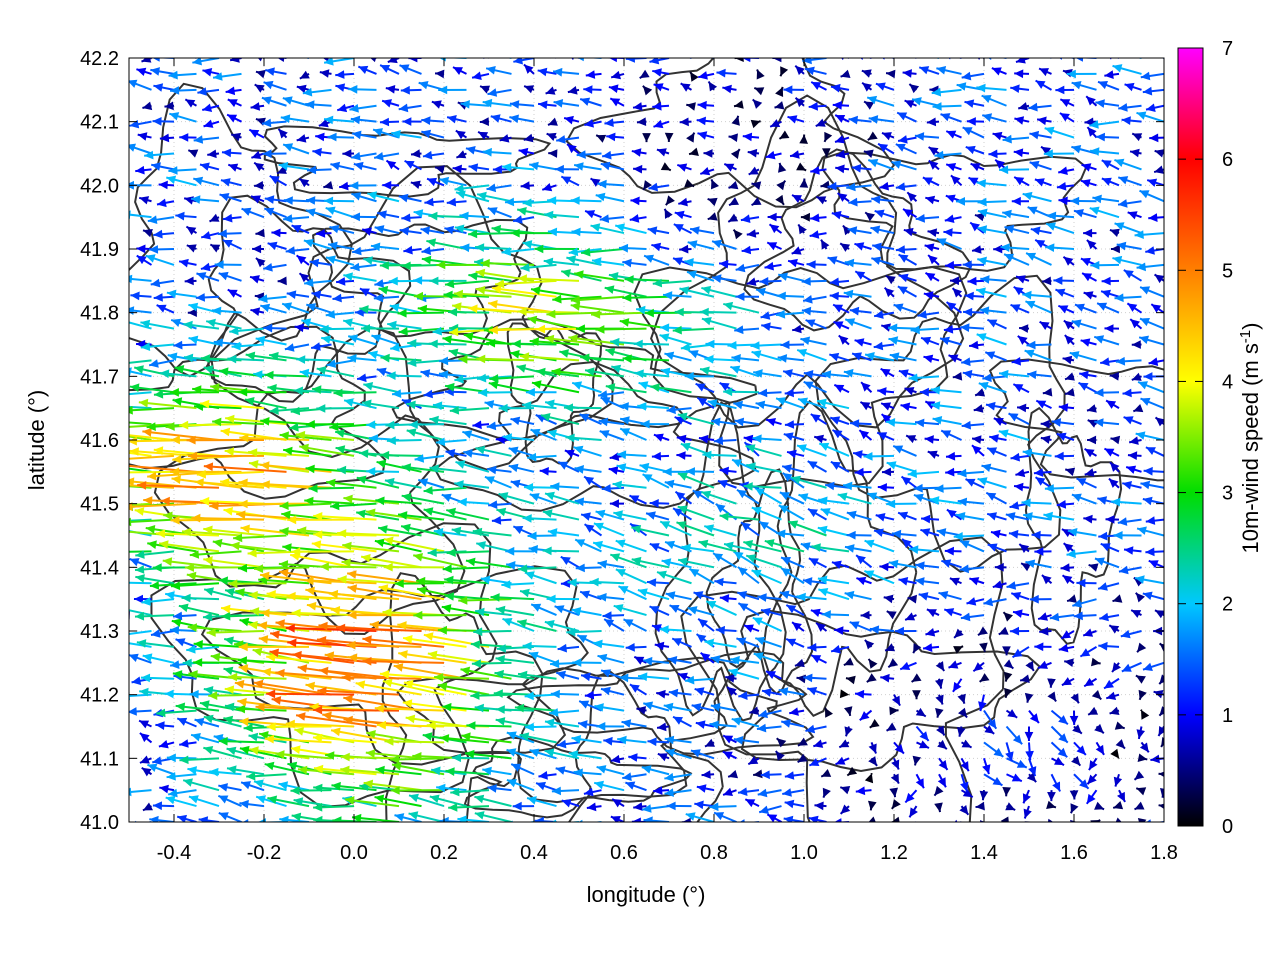 This screenshot has width=1280, height=960. I want to click on y-tick-label: 41.9, so click(99, 250).